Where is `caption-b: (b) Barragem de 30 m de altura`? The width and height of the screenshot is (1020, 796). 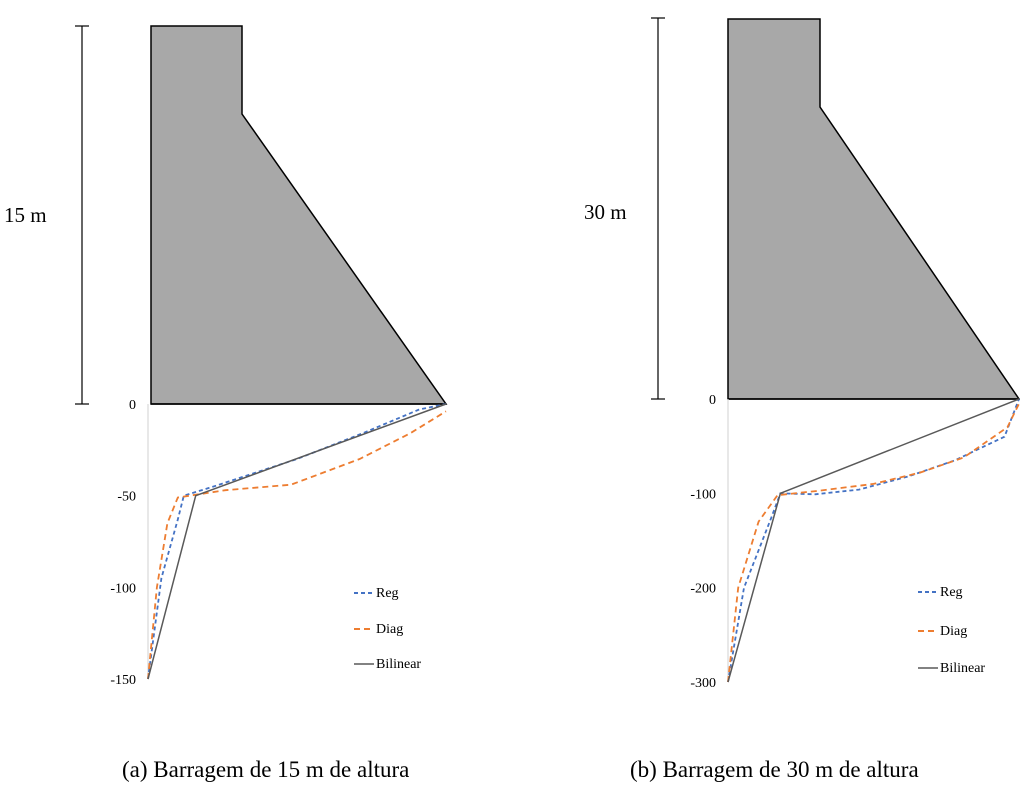 caption-b: (b) Barragem de 30 m de altura is located at coordinates (774, 769).